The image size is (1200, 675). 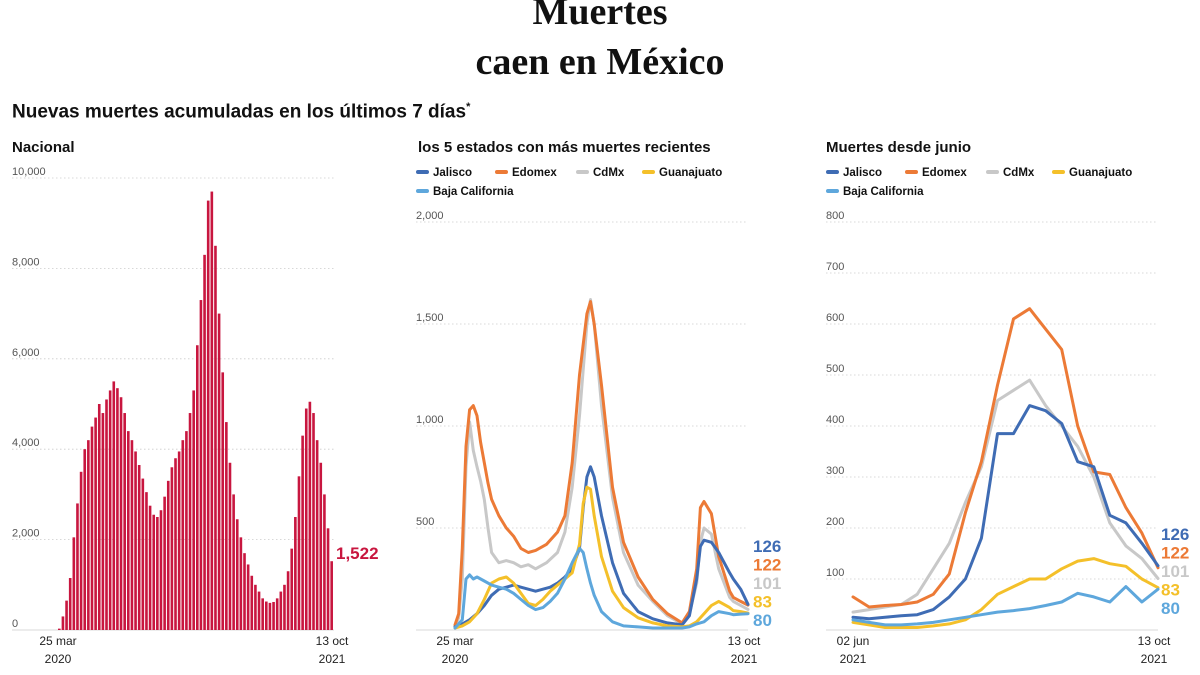 I want to click on legend-item-edomex-2: Edomex, so click(x=936, y=173).